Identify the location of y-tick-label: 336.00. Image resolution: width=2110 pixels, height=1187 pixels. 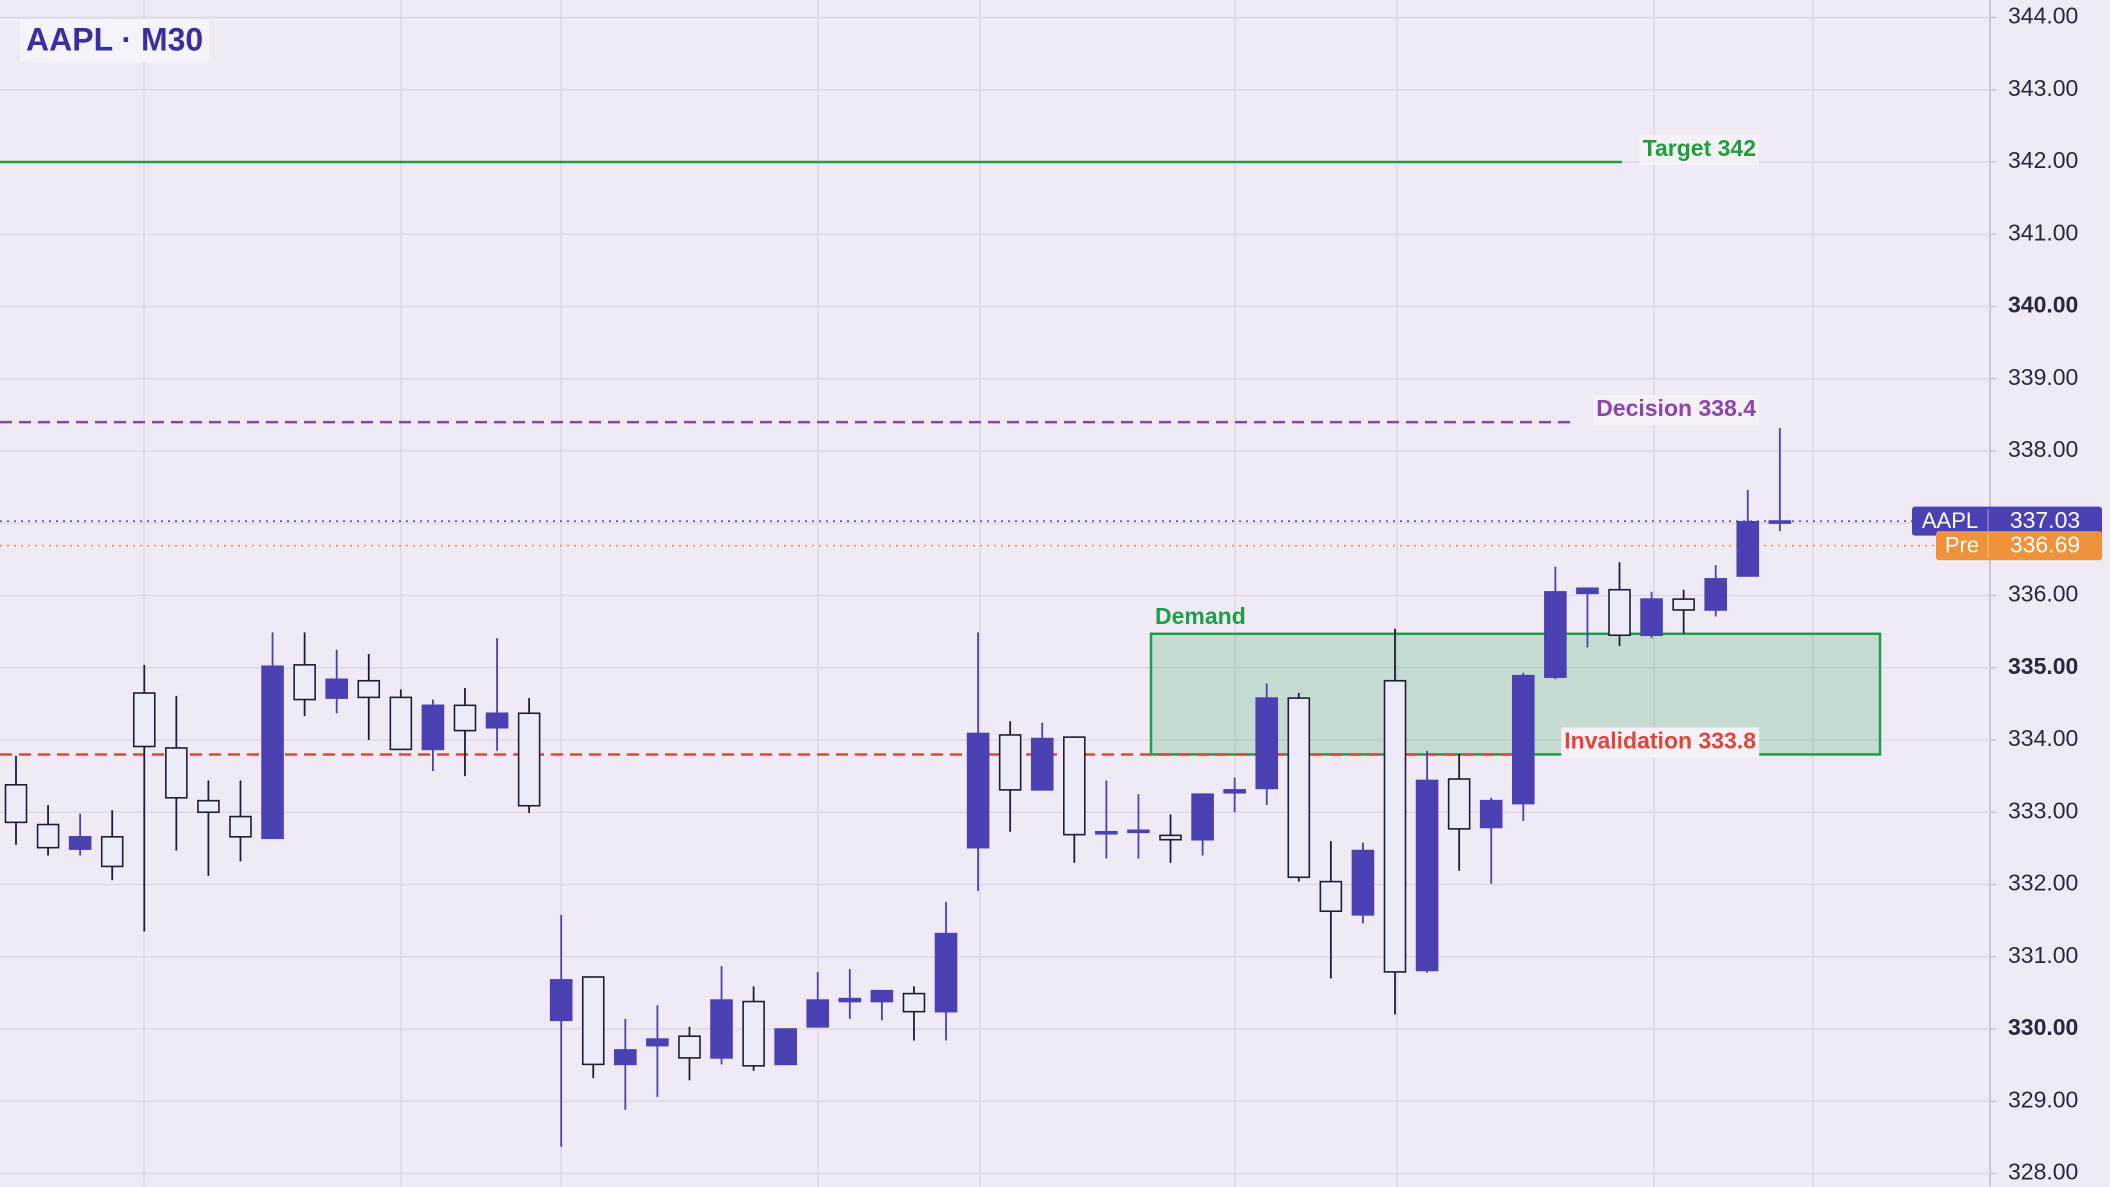
(2043, 594).